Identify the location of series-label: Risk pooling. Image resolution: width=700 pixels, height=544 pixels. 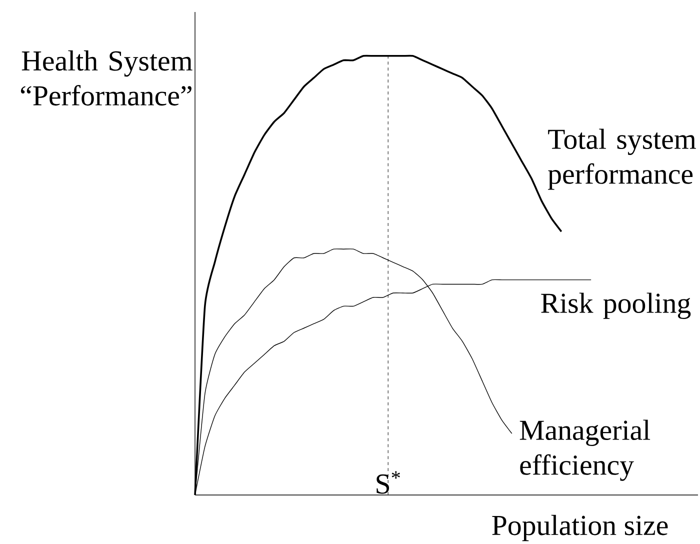
(616, 305).